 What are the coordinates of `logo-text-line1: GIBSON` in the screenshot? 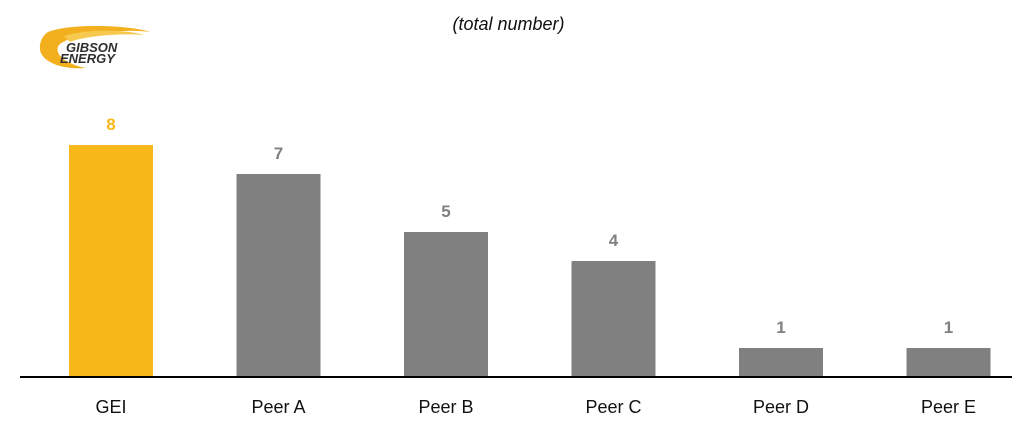 It's located at (92, 47).